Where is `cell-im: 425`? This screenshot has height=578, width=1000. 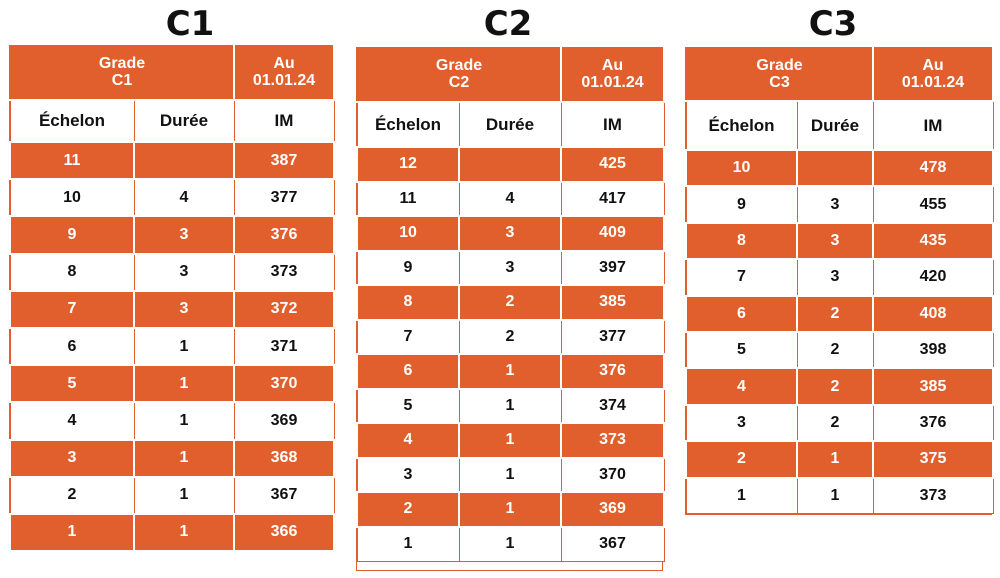
cell-im: 425 is located at coordinates (612, 164).